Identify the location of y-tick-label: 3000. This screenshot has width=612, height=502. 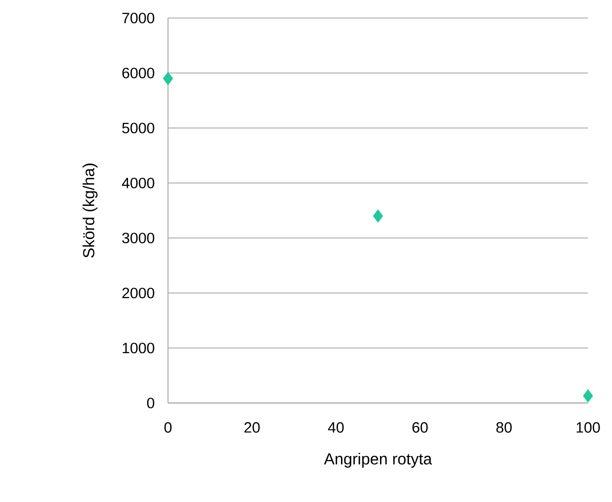
(138, 238).